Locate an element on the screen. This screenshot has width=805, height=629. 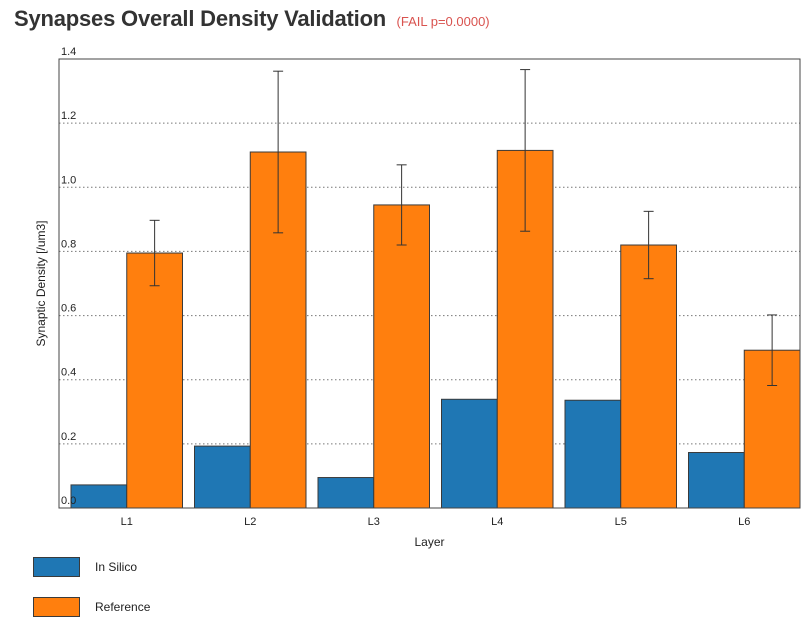
chart-title: Synapses Overall Density Validation is located at coordinates (200, 18).